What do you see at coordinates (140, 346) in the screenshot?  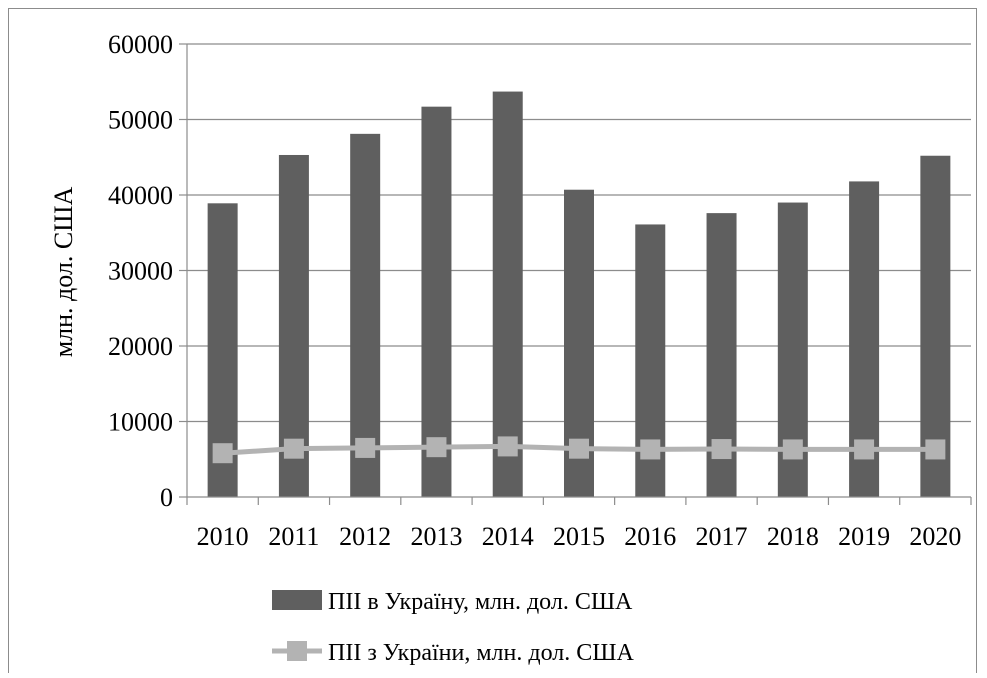 I see `y-tick-label: 20000` at bounding box center [140, 346].